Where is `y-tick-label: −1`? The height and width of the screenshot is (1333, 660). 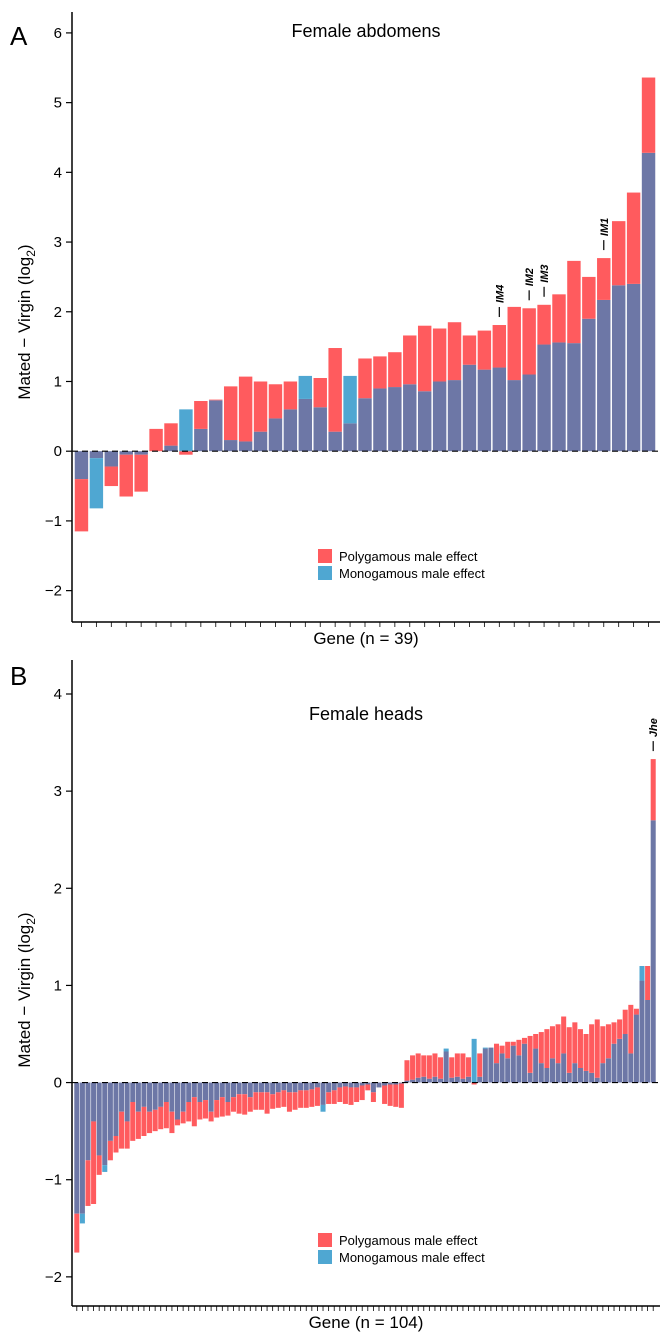 y-tick-label: −1 is located at coordinates (53, 1180).